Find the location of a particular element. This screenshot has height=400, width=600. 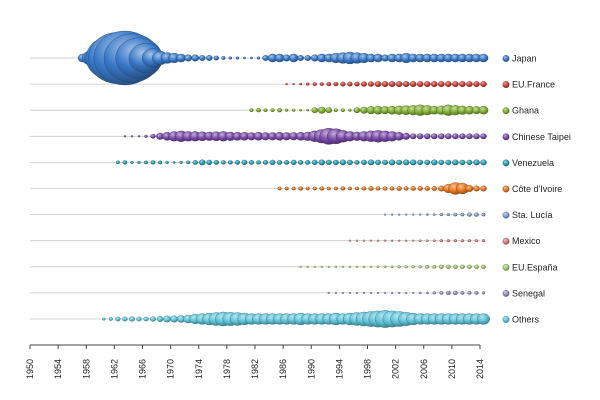

bubble-senegal-1994 is located at coordinates (343, 292).